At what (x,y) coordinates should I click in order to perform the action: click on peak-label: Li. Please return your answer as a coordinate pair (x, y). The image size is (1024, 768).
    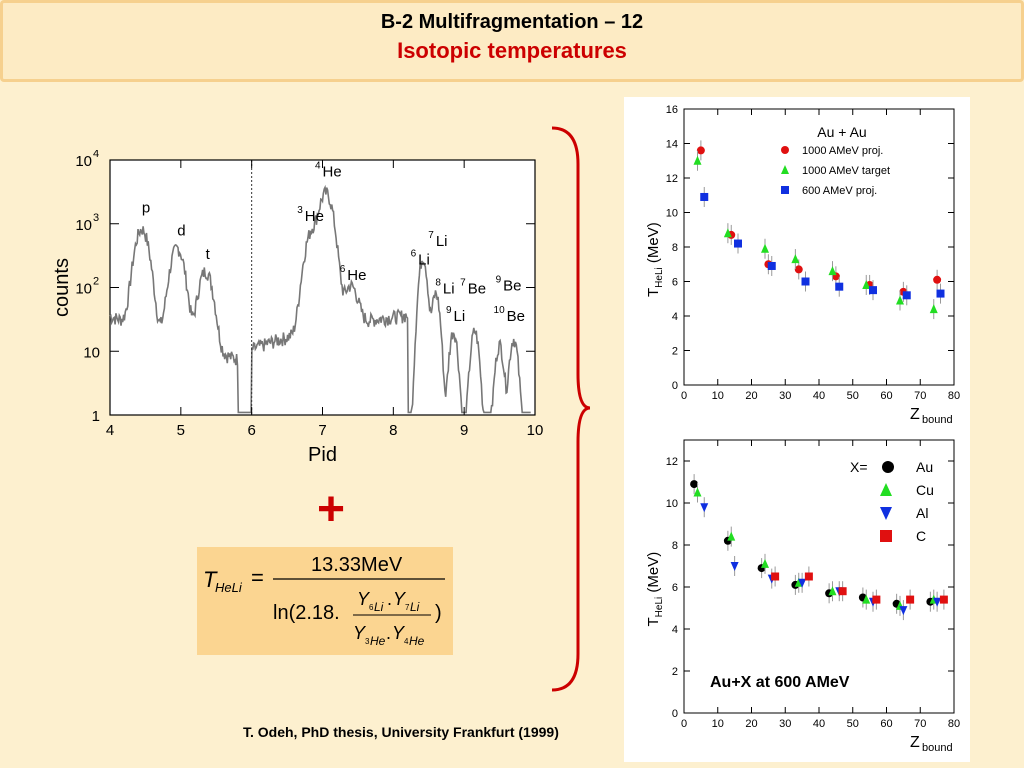
    Looking at the image, I should click on (442, 241).